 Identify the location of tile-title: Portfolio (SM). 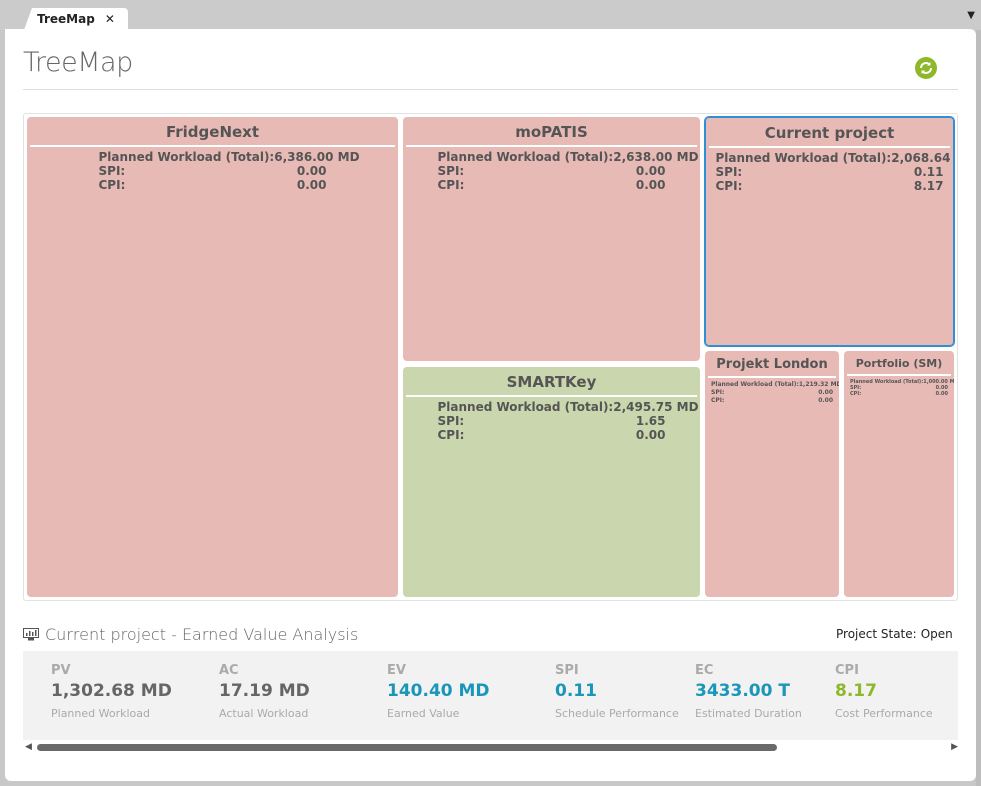
(899, 363).